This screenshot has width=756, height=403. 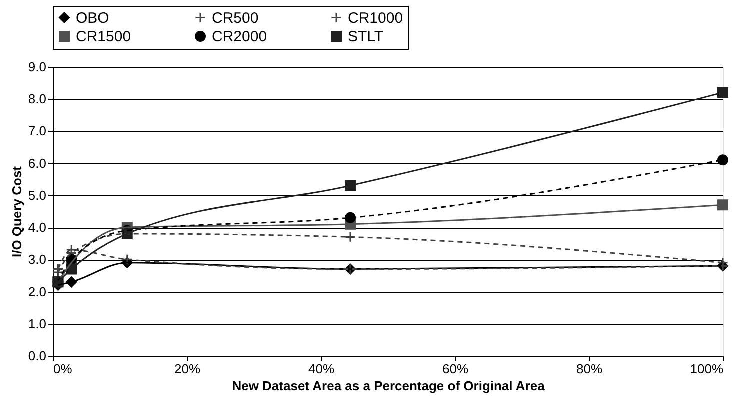 What do you see at coordinates (93, 18) in the screenshot?
I see `legend-label: OBO` at bounding box center [93, 18].